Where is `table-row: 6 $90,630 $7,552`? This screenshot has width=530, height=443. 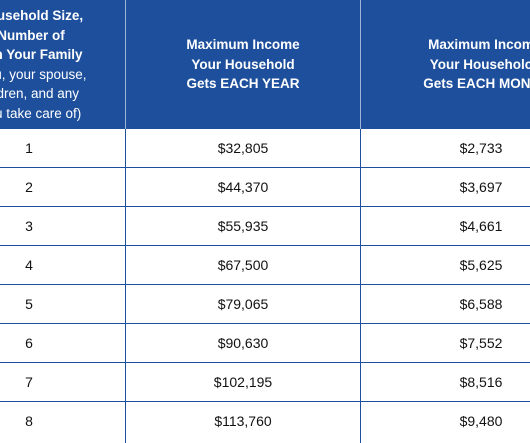
table-row: 6 $90,630 $7,552 is located at coordinates (265, 343).